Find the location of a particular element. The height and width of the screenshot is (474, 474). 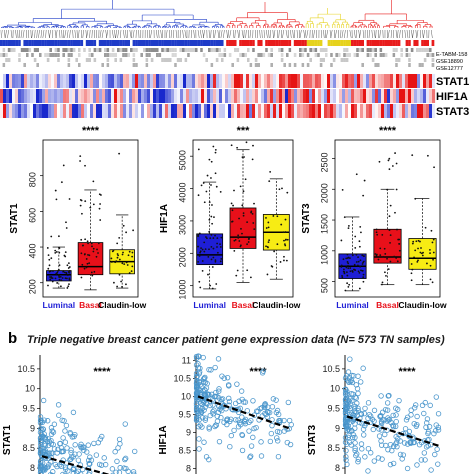

y-tick-label: 2000 is located at coordinates (182, 257).